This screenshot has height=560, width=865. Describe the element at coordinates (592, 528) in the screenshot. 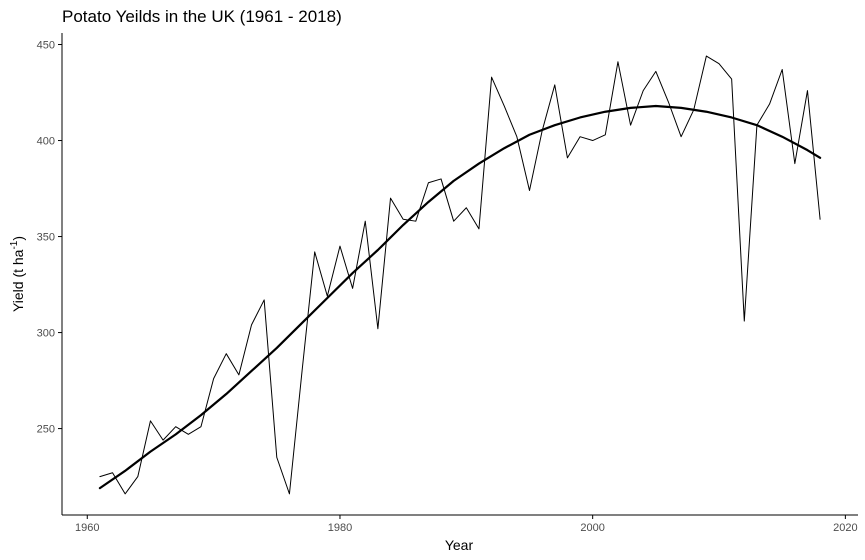

I see `x-tick-label: 2000` at that location.